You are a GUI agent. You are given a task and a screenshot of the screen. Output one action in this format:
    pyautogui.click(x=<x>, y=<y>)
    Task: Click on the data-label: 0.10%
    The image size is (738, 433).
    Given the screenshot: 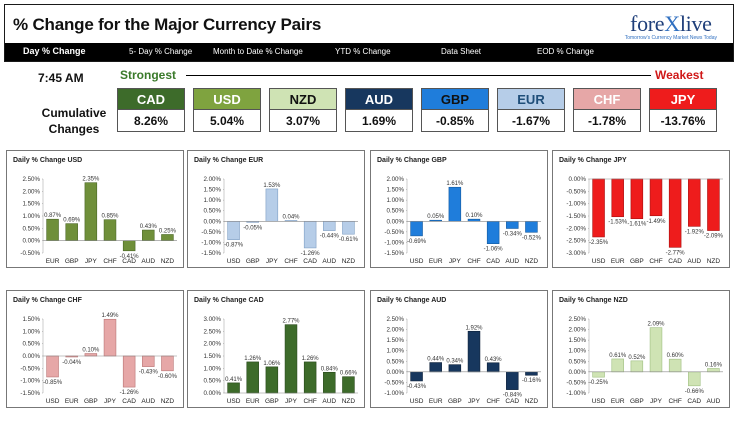 What is the action you would take?
    pyautogui.click(x=91, y=351)
    